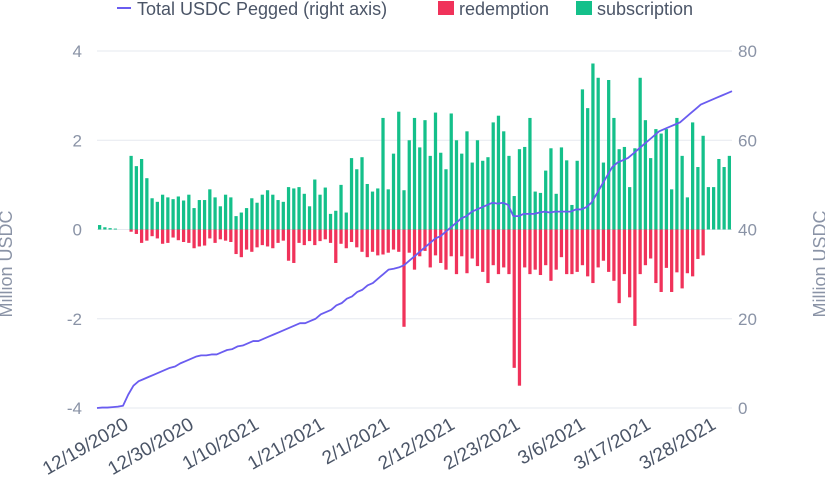 This screenshot has width=825, height=501. Describe the element at coordinates (747, 319) in the screenshot. I see `right-tick-label: 20` at that location.